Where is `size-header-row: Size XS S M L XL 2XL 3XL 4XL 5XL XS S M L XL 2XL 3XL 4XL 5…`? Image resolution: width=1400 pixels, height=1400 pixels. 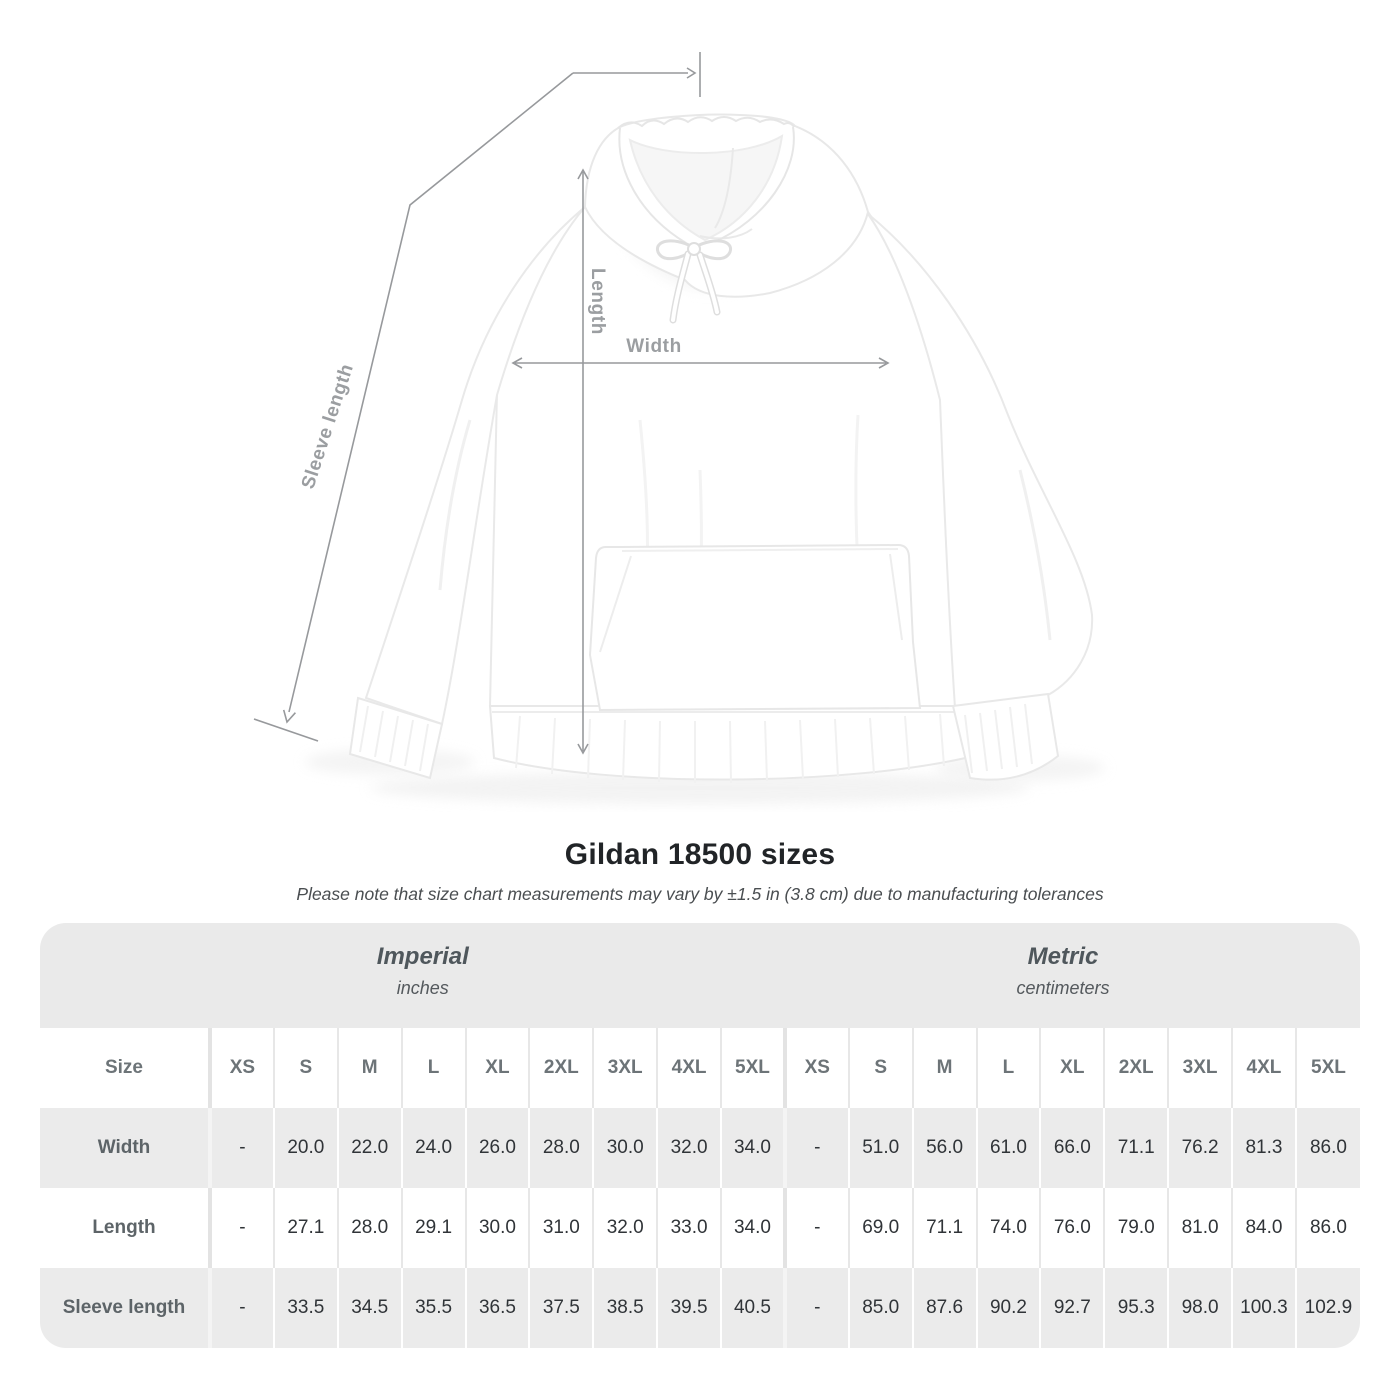
size-header-row: Size XS S M L XL 2XL 3XL 4XL 5XL XS S M L XL 2XL 3XL 4XL 5… is located at coordinates (700, 1068).